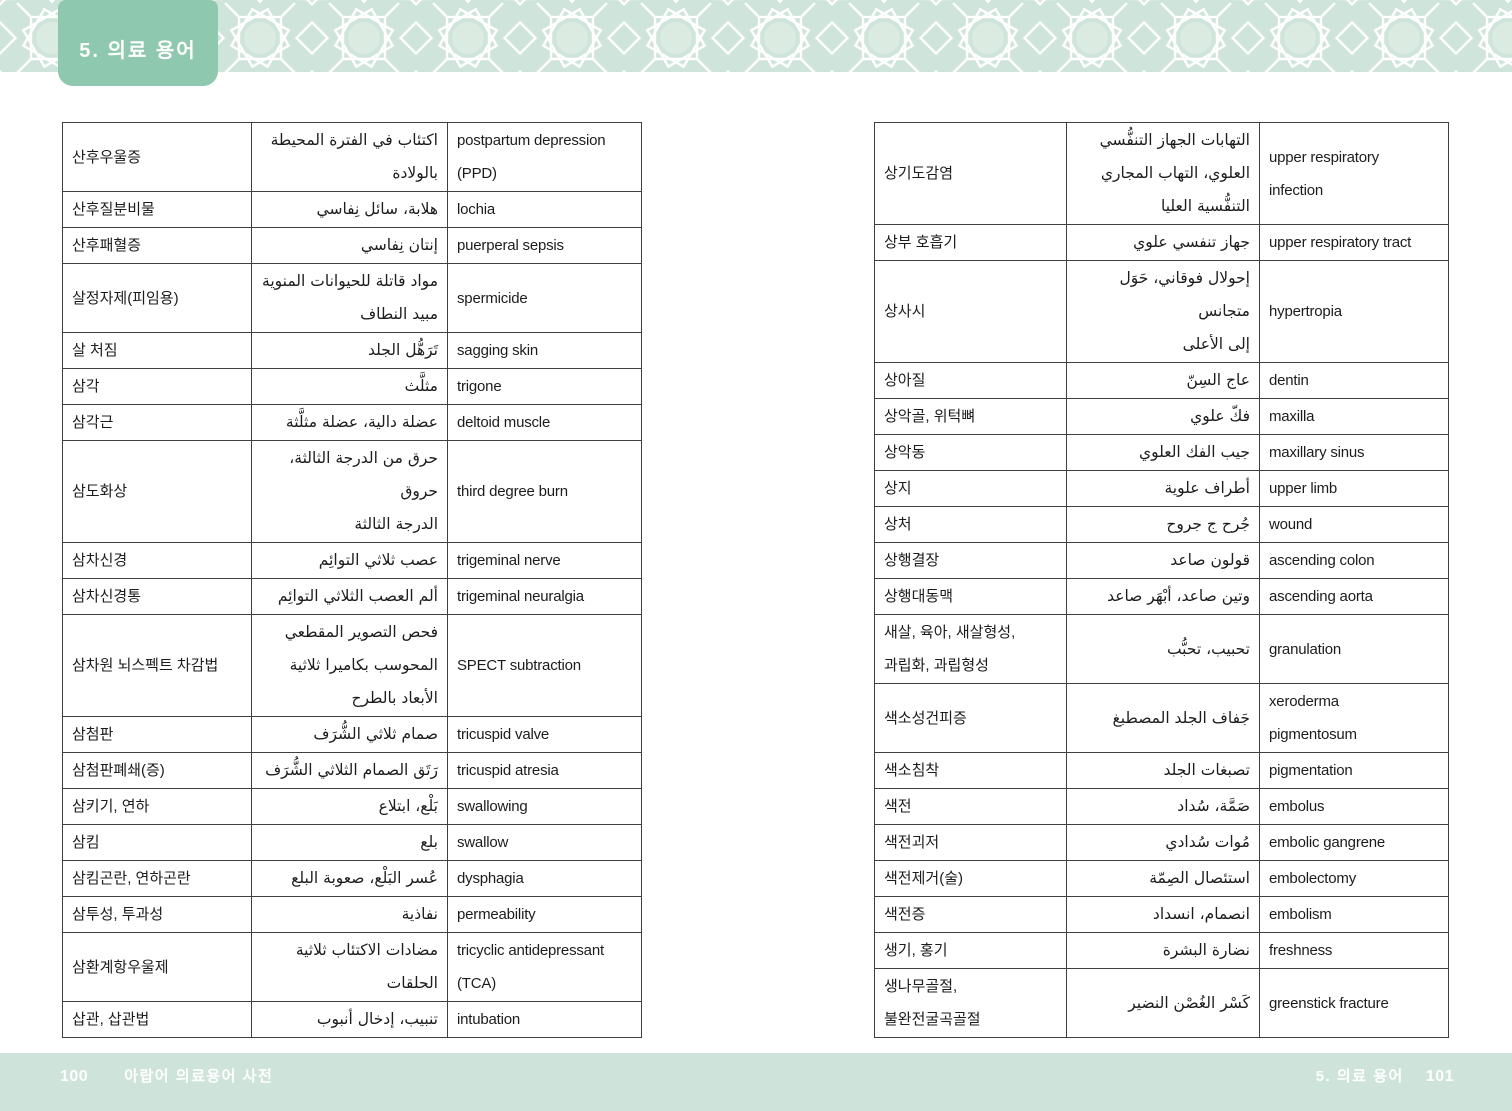 This screenshot has height=1111, width=1512. Describe the element at coordinates (157, 491) in the screenshot. I see `korean-term-cell: 삼도화상` at that location.